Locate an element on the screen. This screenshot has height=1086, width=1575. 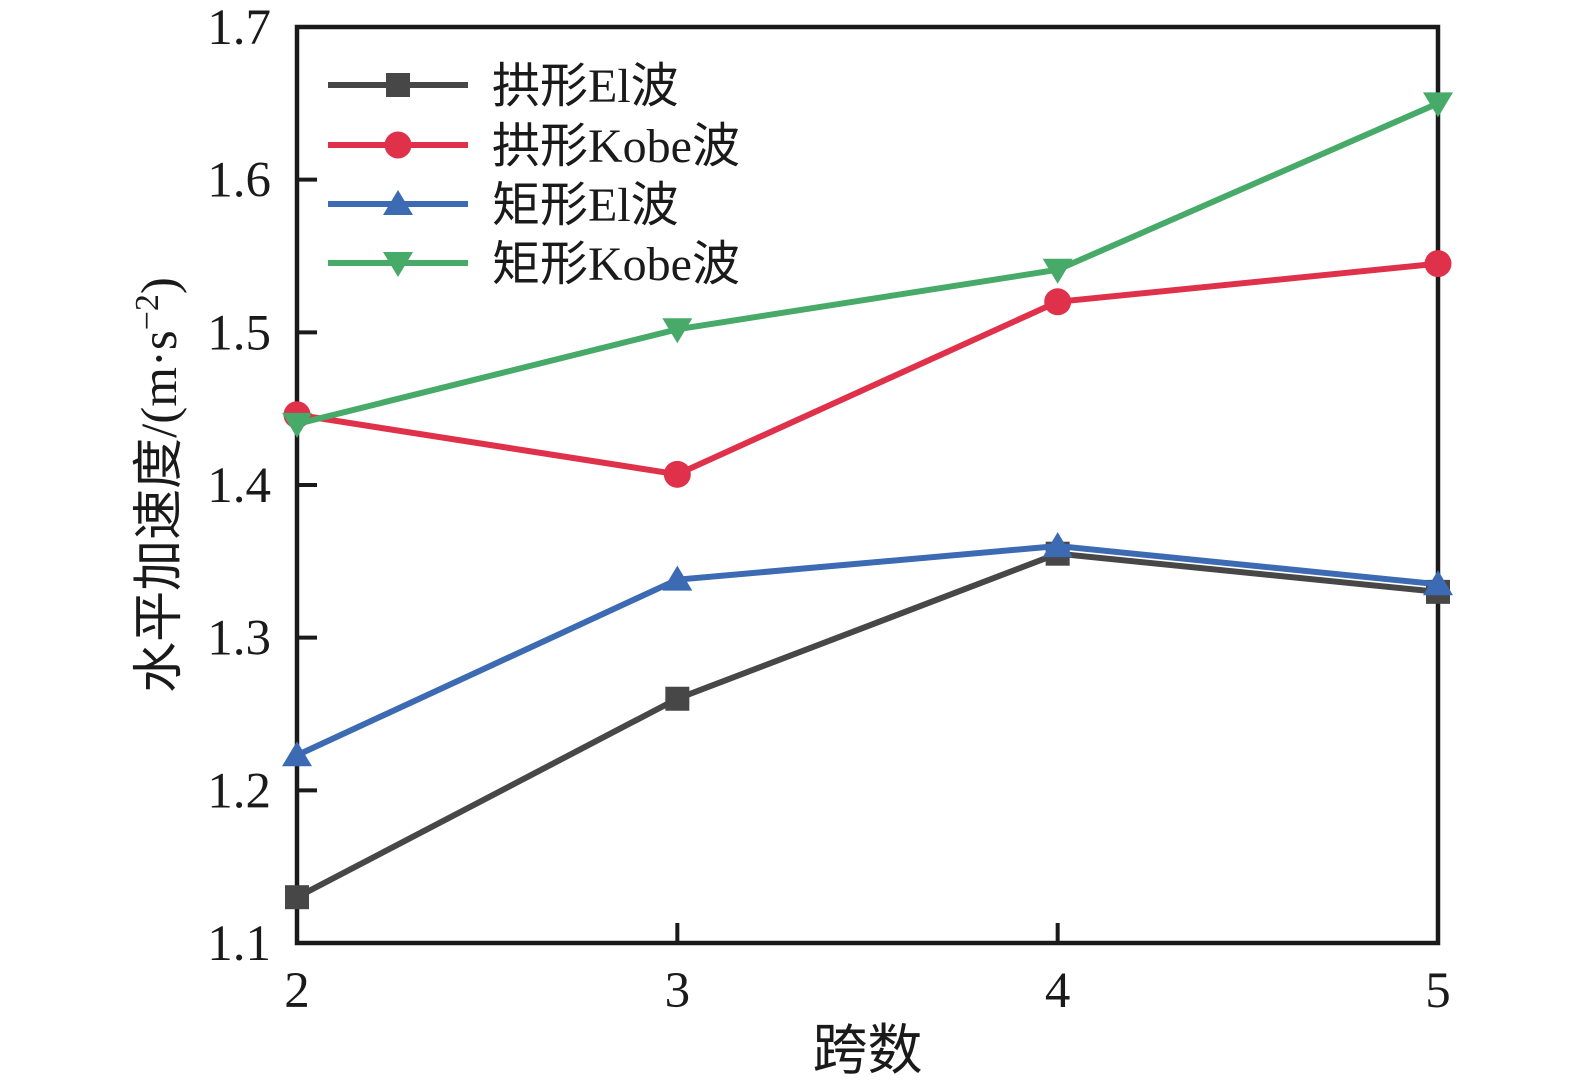
legend-label: 拱形El波 is located at coordinates (585, 86).